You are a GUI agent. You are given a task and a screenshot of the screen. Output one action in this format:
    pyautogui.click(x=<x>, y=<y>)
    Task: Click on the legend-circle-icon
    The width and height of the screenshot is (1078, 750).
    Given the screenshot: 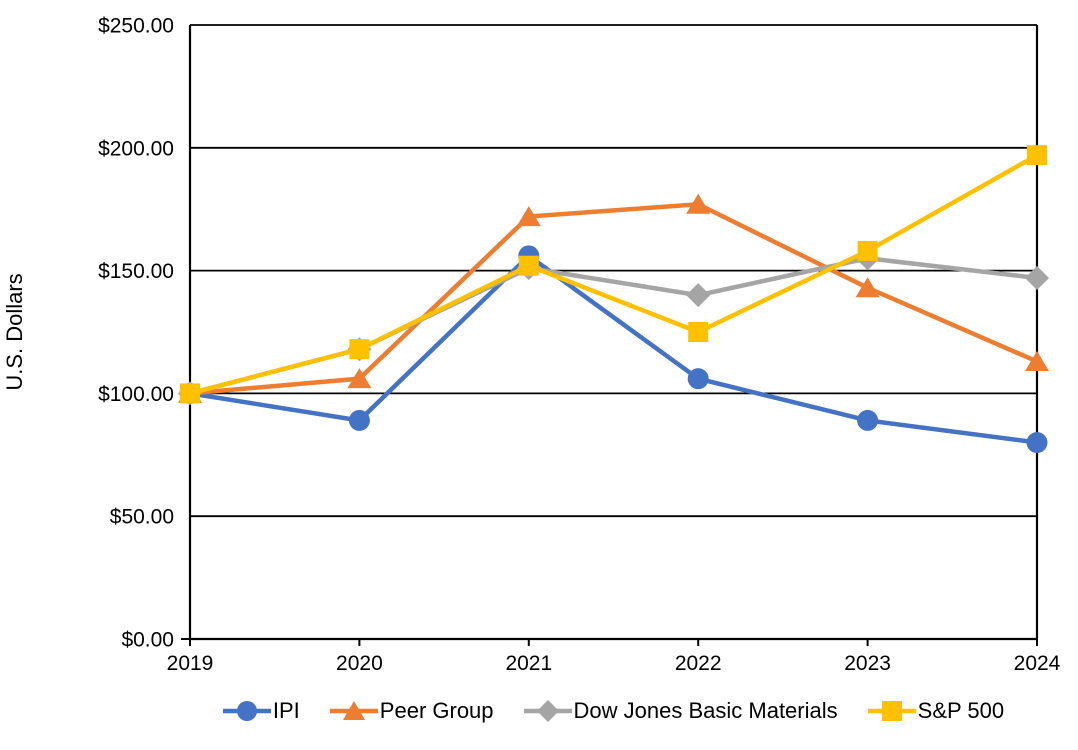 What is the action you would take?
    pyautogui.click(x=246, y=711)
    